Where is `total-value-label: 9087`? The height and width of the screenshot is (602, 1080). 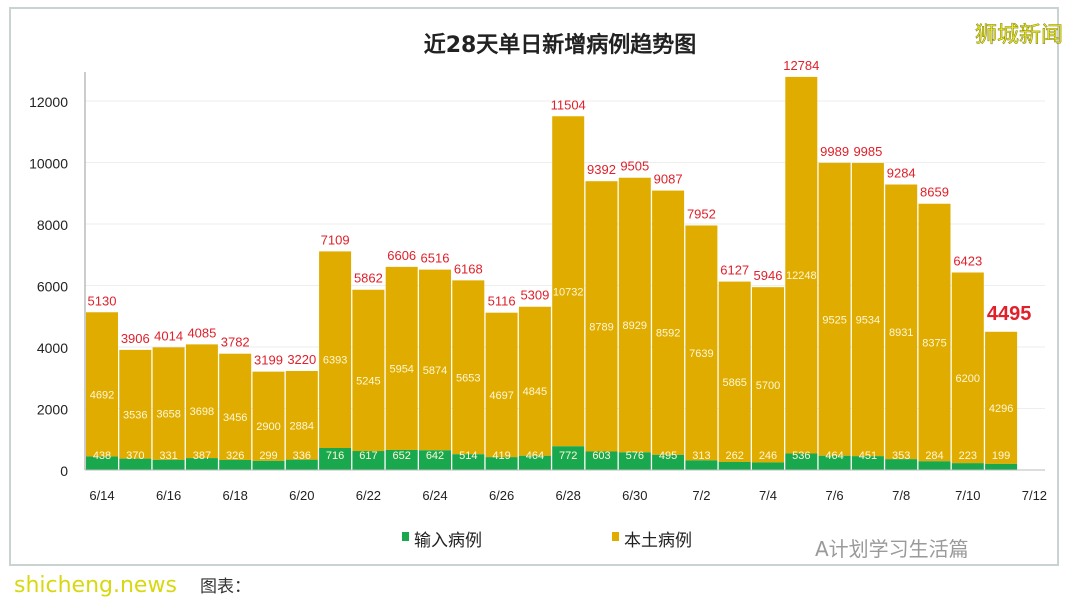
total-value-label: 9087 is located at coordinates (668, 179).